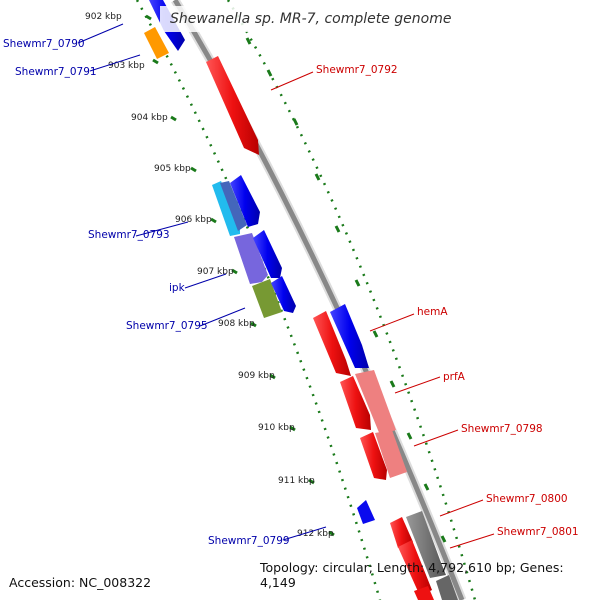 The width and height of the screenshot is (600, 600). What do you see at coordinates (276, 428) in the screenshot?
I see `tick-label: 910 kbp` at bounding box center [276, 428].